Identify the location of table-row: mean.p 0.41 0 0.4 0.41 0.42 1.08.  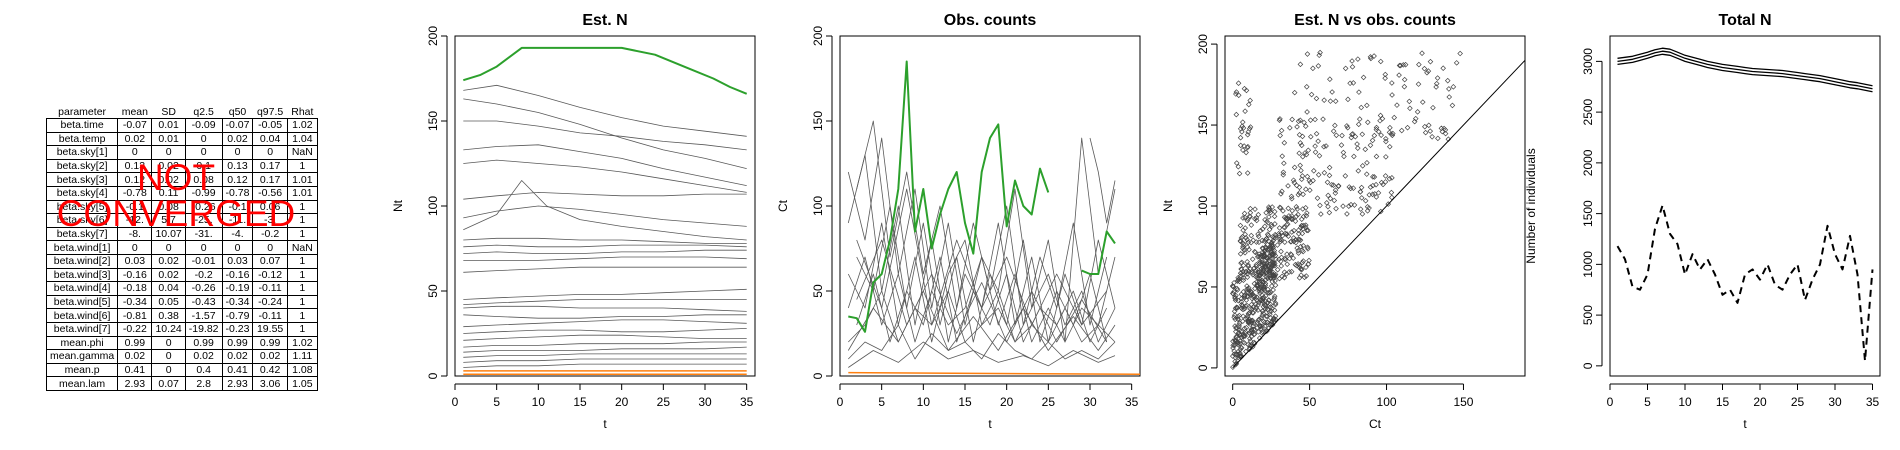
(181, 370).